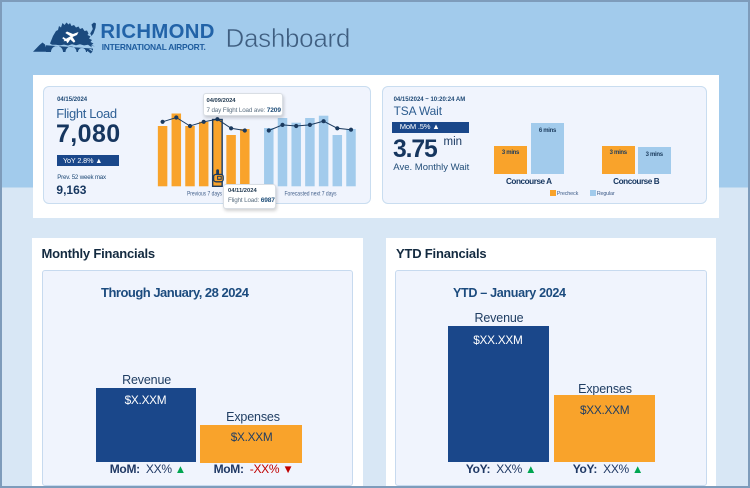  What do you see at coordinates (310, 194) in the screenshot?
I see `svg-text: Forecasted next 7 days` at bounding box center [310, 194].